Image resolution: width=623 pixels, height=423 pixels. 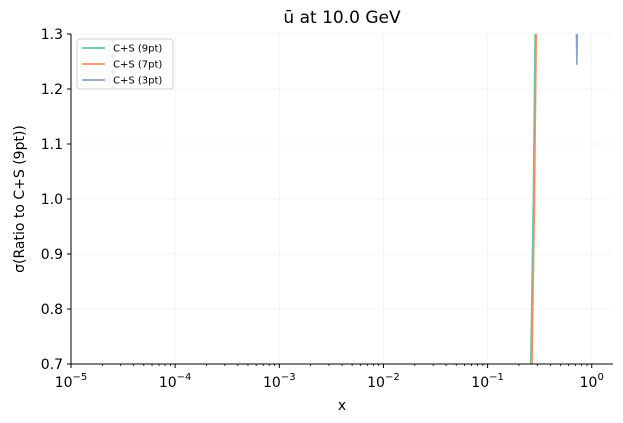 I want to click on x-tick-label: 10⁻¹, so click(x=487, y=381).